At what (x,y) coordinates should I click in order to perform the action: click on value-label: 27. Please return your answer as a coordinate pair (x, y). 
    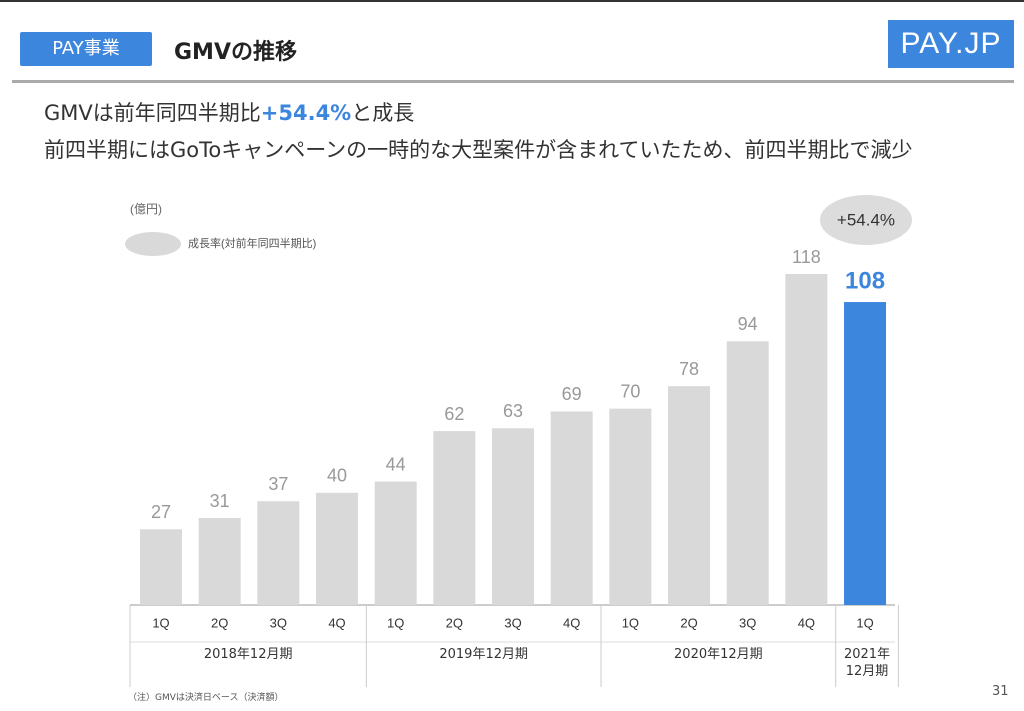
    Looking at the image, I should click on (161, 512).